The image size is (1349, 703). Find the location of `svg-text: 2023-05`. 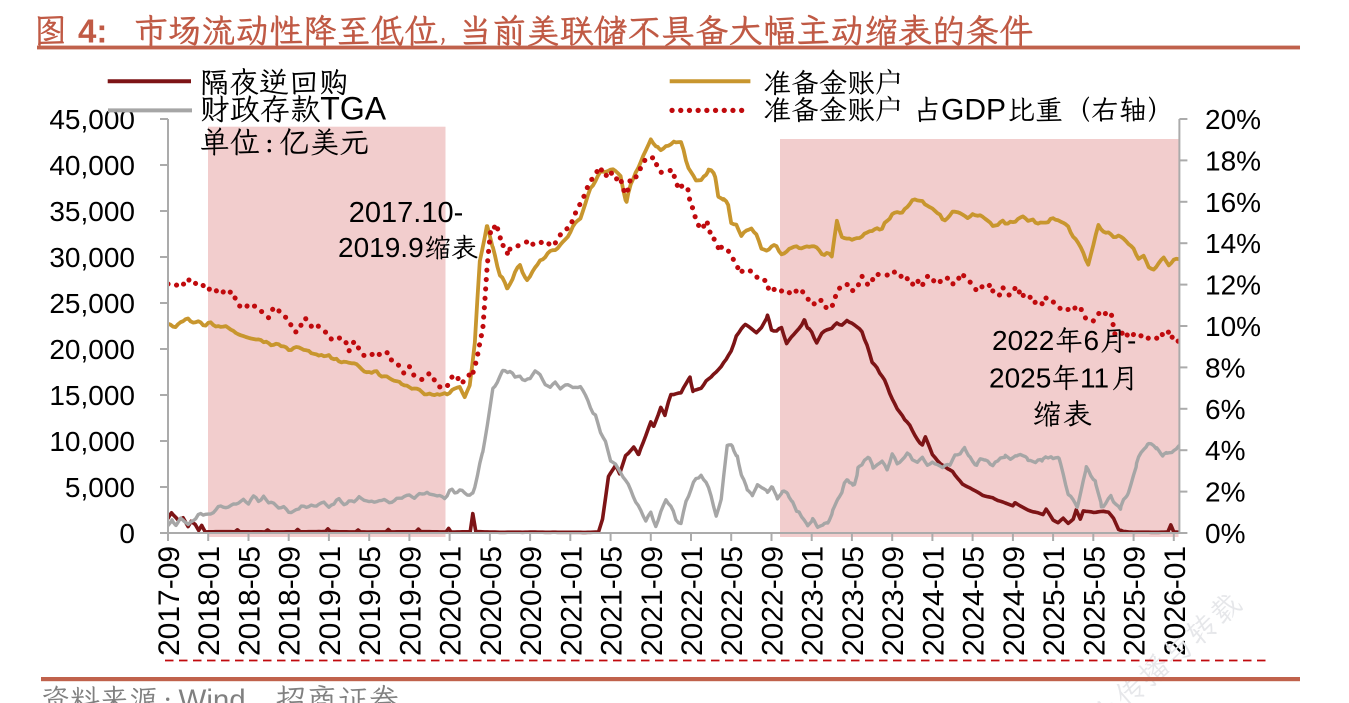

svg-text: 2023-05 is located at coordinates (853, 601).